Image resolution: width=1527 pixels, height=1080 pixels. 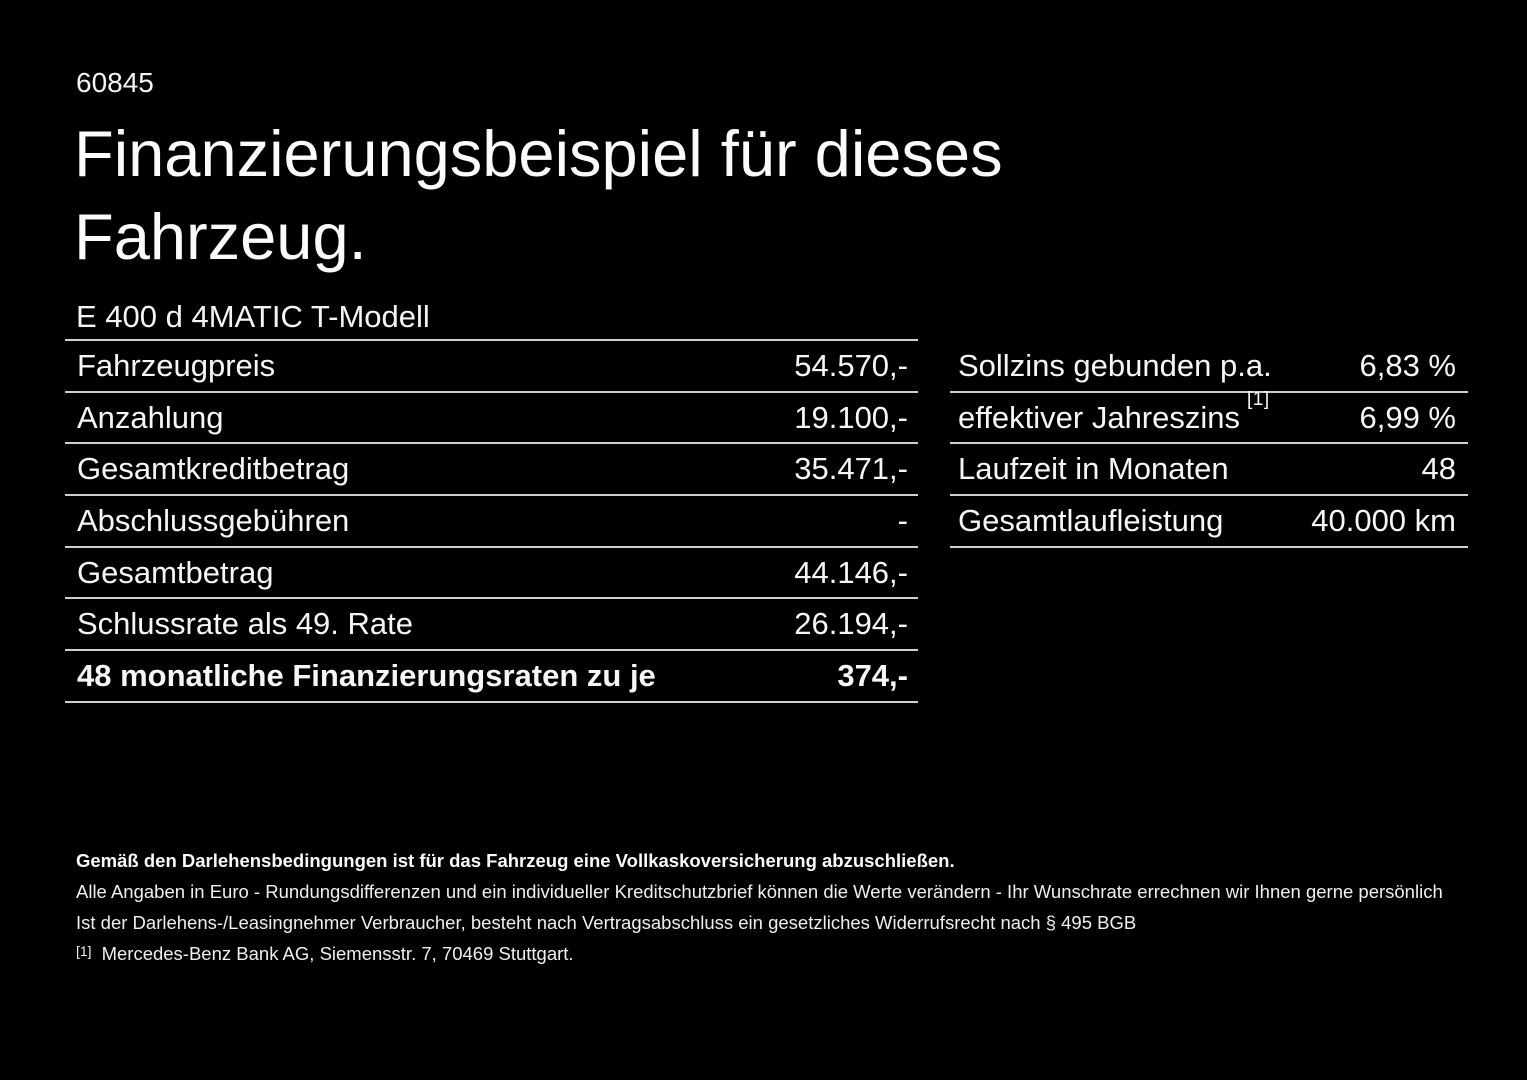 I want to click on row-value: 26.194,-, so click(x=851, y=624).